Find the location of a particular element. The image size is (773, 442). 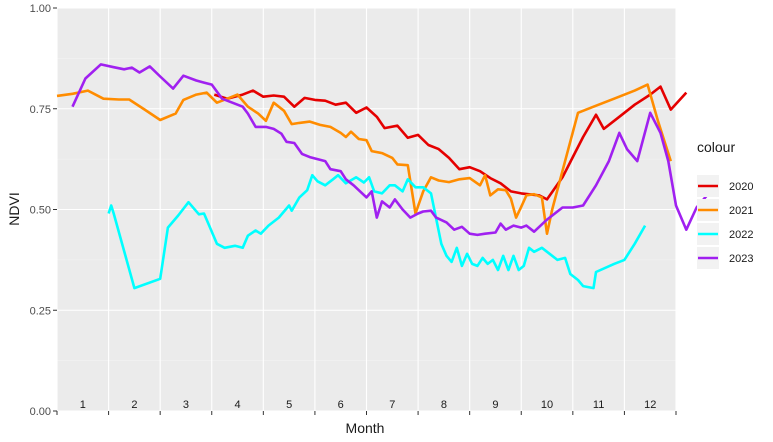

month-label: 9 is located at coordinates (495, 405).